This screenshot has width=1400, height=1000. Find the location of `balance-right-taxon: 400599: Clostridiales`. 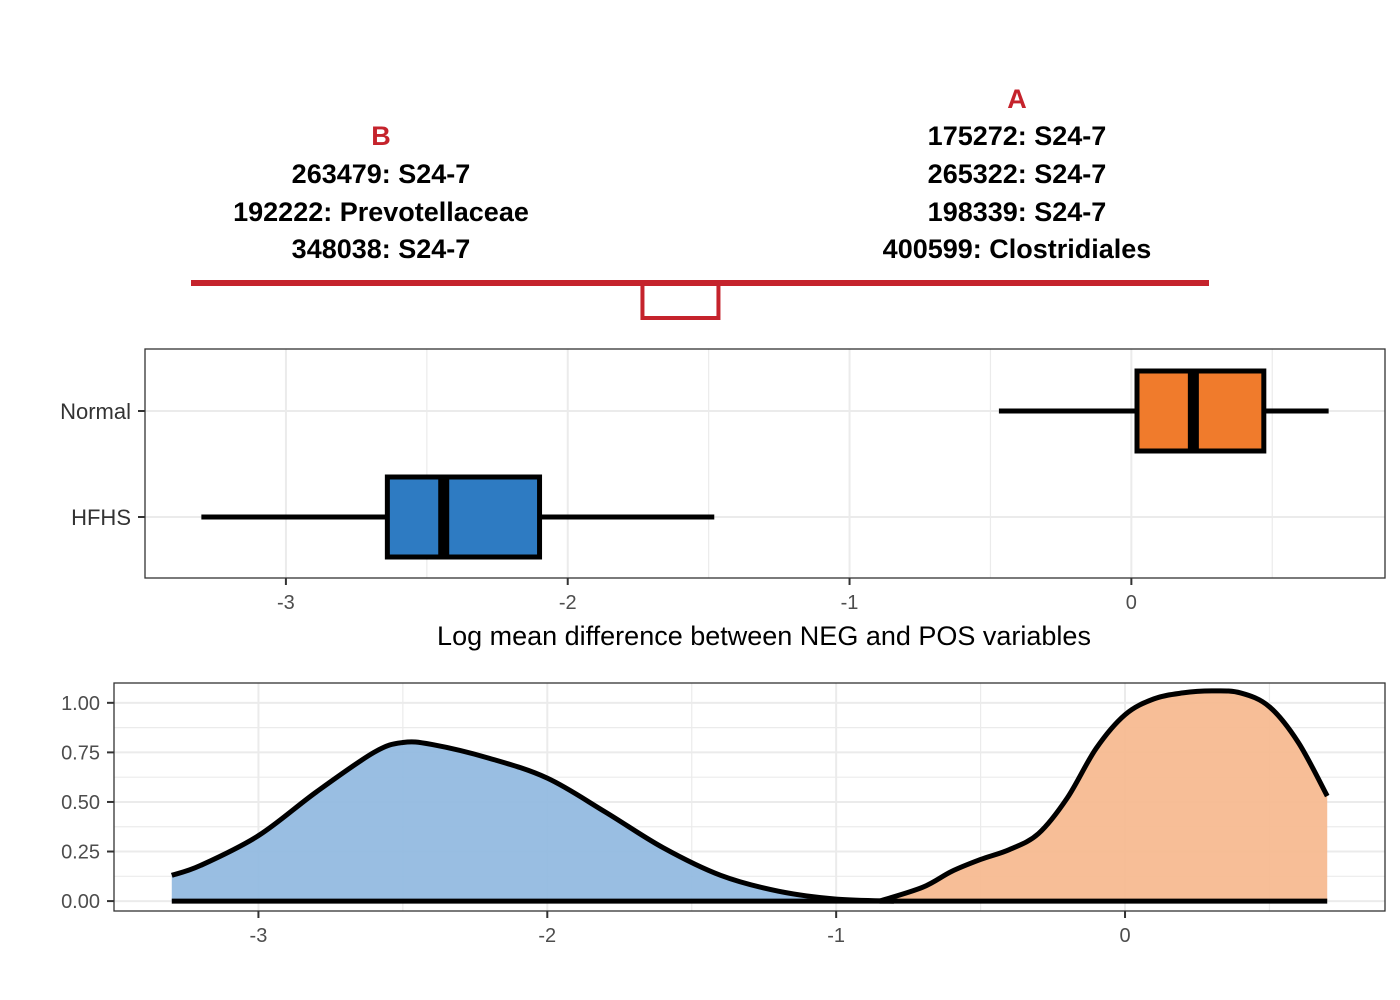

balance-right-taxon: 400599: Clostridiales is located at coordinates (1017, 249).